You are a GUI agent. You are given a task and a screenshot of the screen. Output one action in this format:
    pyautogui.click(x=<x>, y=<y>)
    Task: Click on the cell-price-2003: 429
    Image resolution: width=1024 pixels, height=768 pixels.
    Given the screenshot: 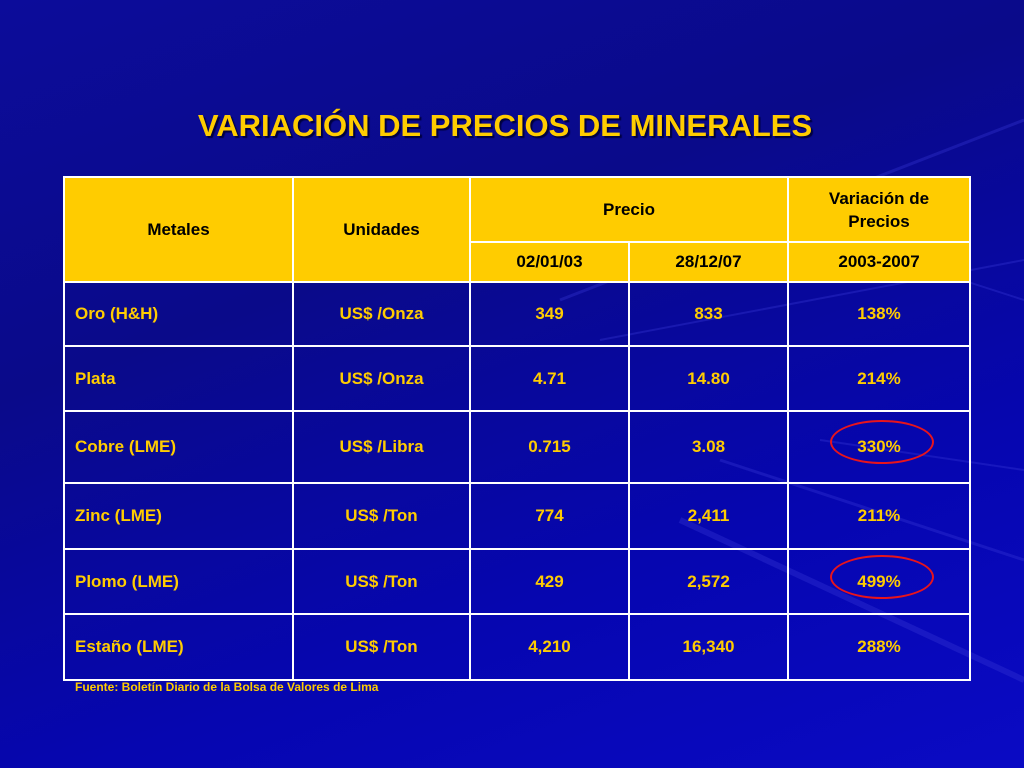 What is the action you would take?
    pyautogui.click(x=549, y=581)
    